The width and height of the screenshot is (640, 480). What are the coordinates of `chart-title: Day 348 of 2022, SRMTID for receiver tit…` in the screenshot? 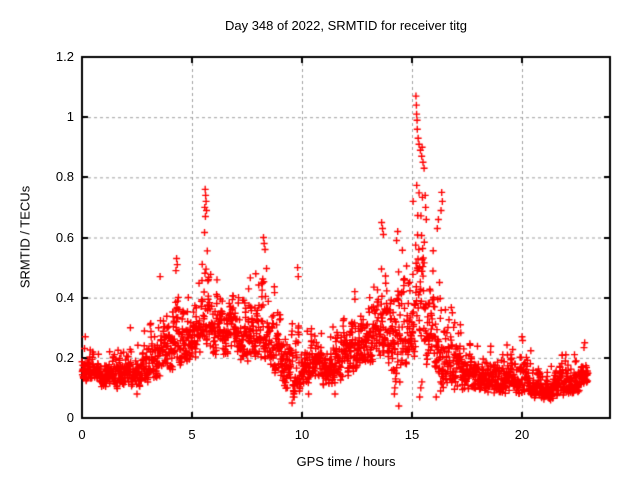 It's located at (346, 25).